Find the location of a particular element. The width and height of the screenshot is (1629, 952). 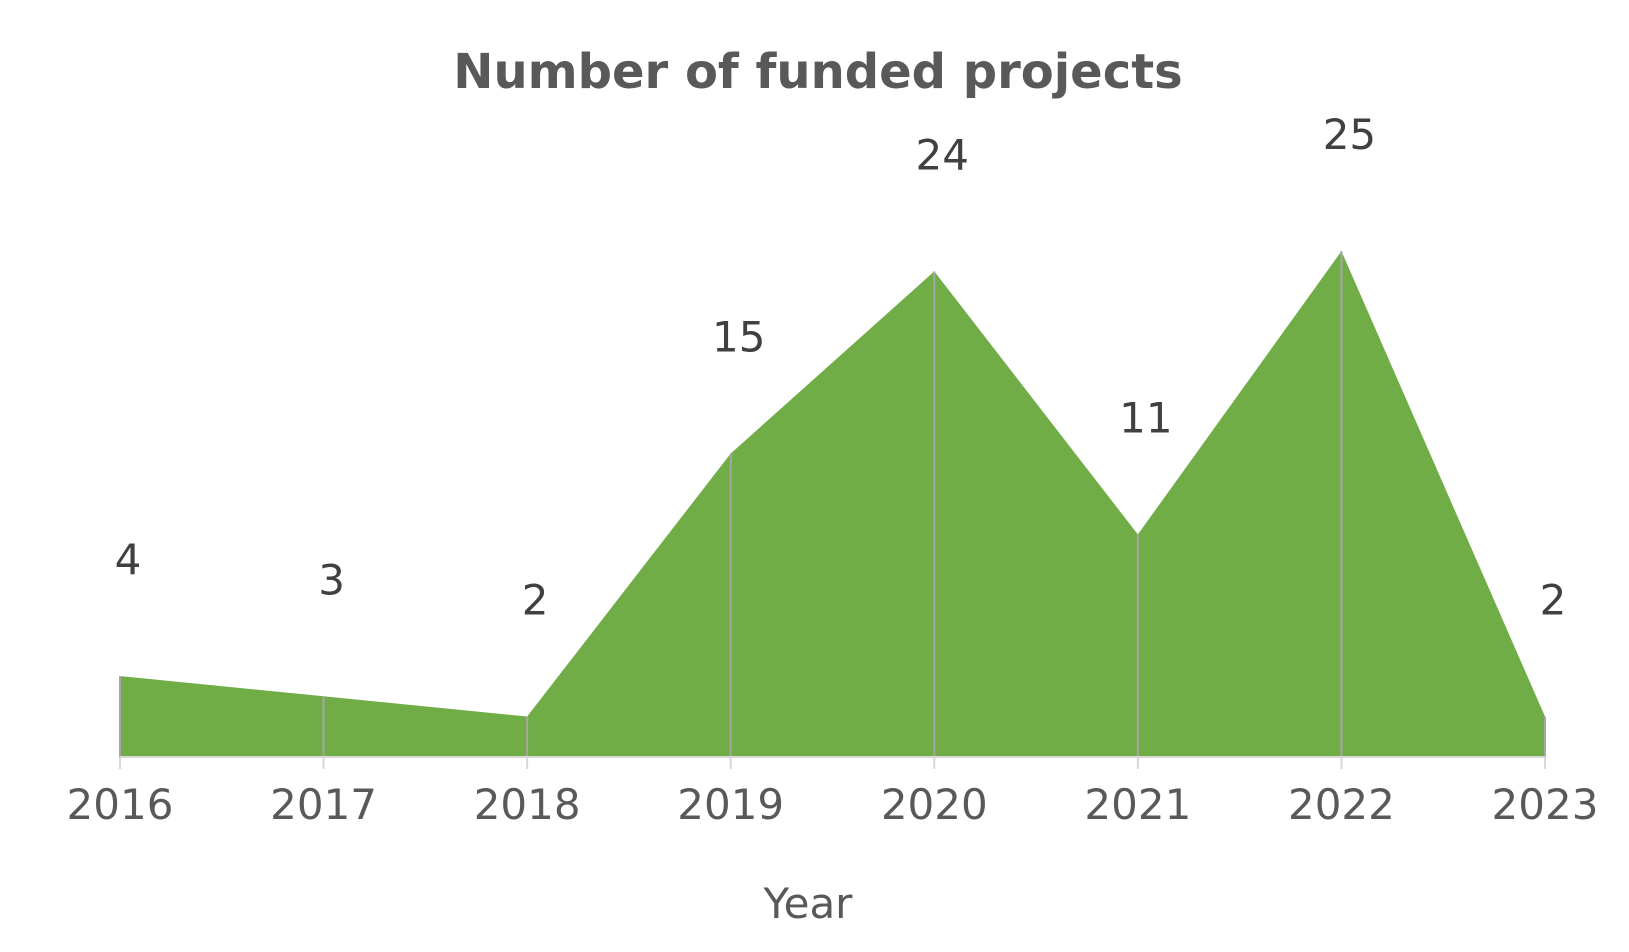

x-tick-label: 2022 is located at coordinates (1341, 804).